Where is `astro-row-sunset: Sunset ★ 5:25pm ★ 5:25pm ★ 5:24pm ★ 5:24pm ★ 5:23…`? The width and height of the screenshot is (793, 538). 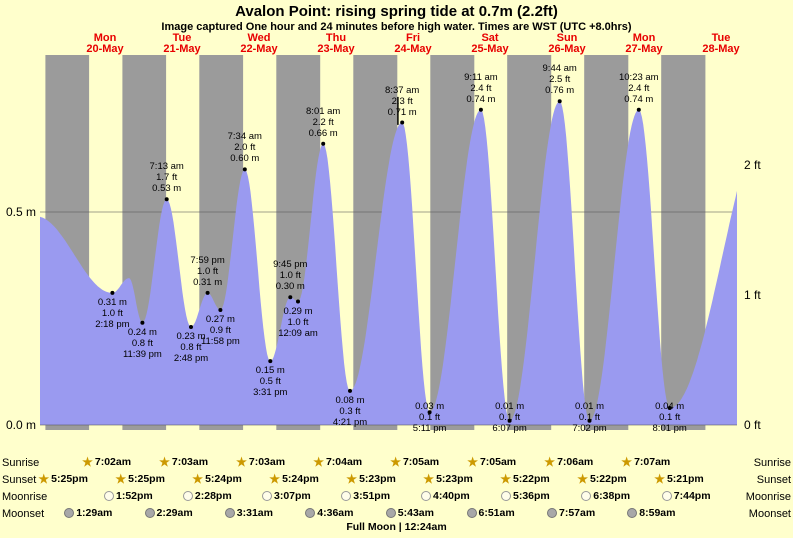 astro-row-sunset: Sunset ★ 5:25pm ★ 5:25pm ★ 5:24pm ★ 5:24pm ★ 5:23… is located at coordinates (396, 480).